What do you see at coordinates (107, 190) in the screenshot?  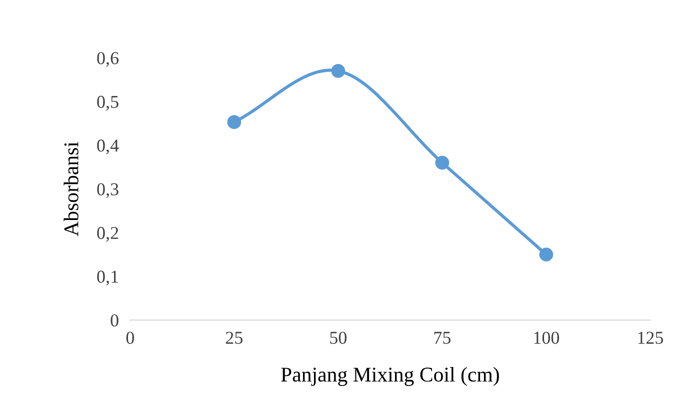 I see `y-tick-label: 0,3` at bounding box center [107, 190].